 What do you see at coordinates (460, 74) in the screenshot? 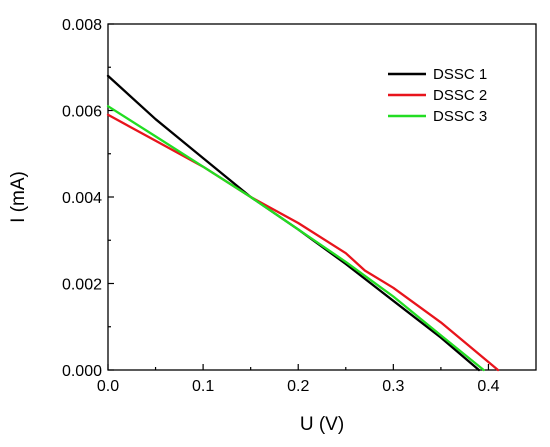
I see `legend-label: DSSC 1` at bounding box center [460, 74].